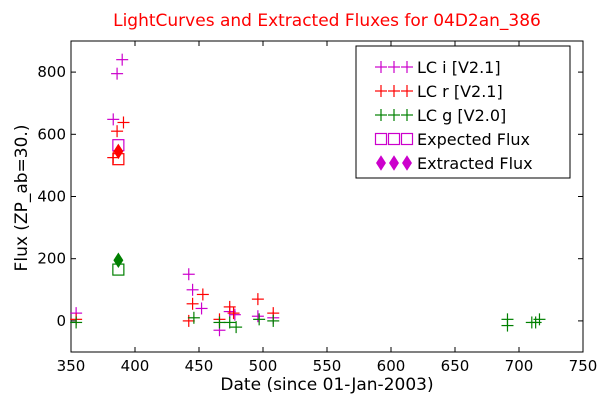  What do you see at coordinates (475, 163) in the screenshot?
I see `legend-label: Extracted Flux` at bounding box center [475, 163].